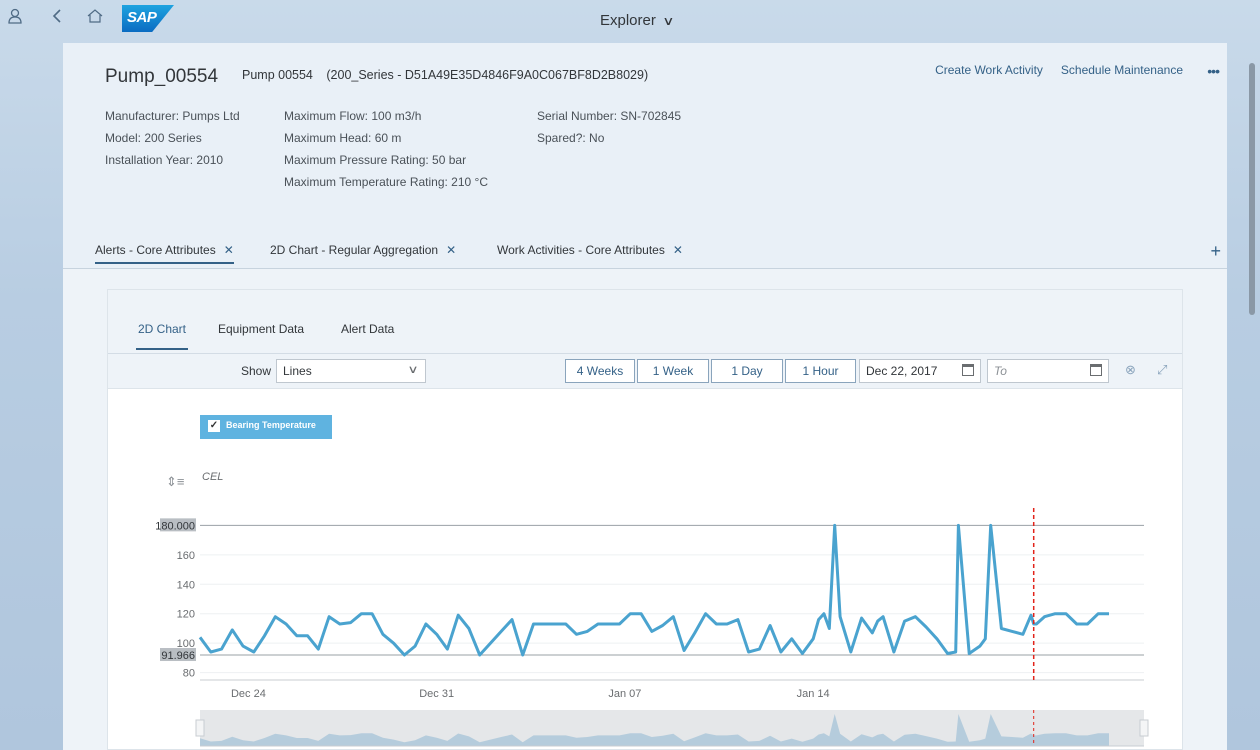  I want to click on app-title: Explorer, so click(628, 20).